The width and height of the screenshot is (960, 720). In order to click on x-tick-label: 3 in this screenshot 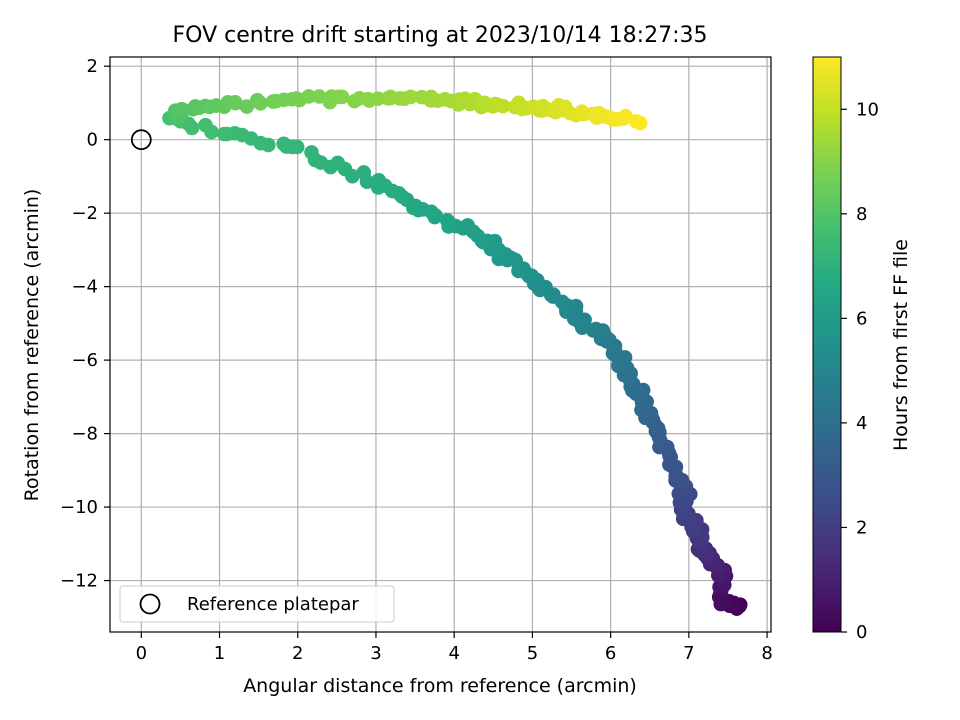, I will do `click(375, 653)`.